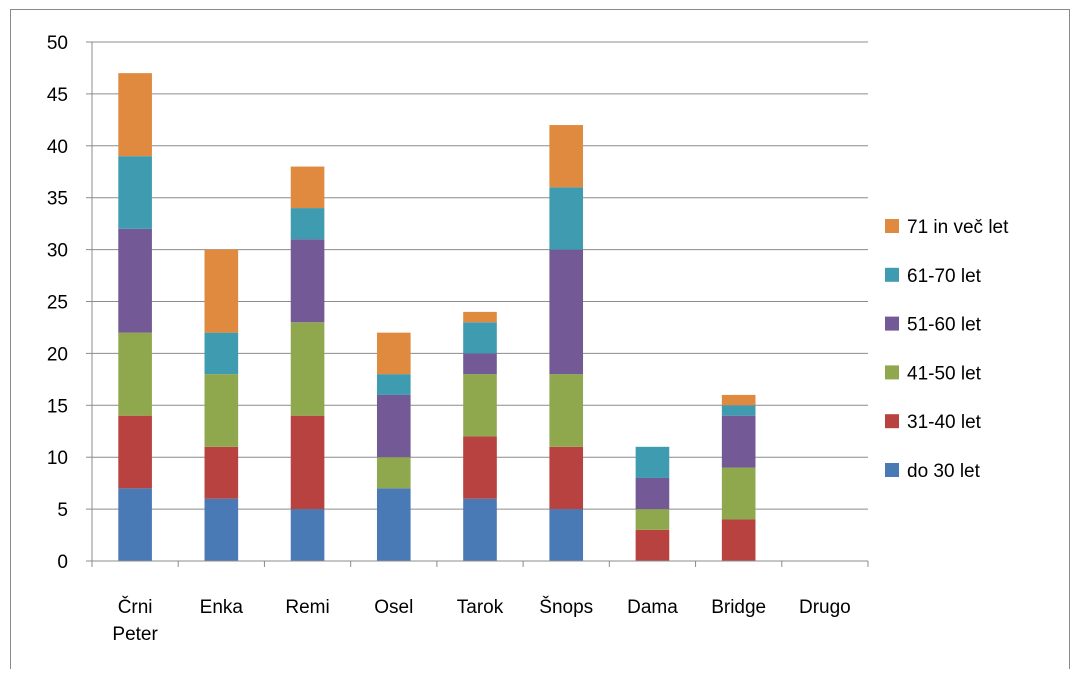 The image size is (1077, 673). Describe the element at coordinates (566, 607) in the screenshot. I see `x-tick-label: Šnops` at that location.